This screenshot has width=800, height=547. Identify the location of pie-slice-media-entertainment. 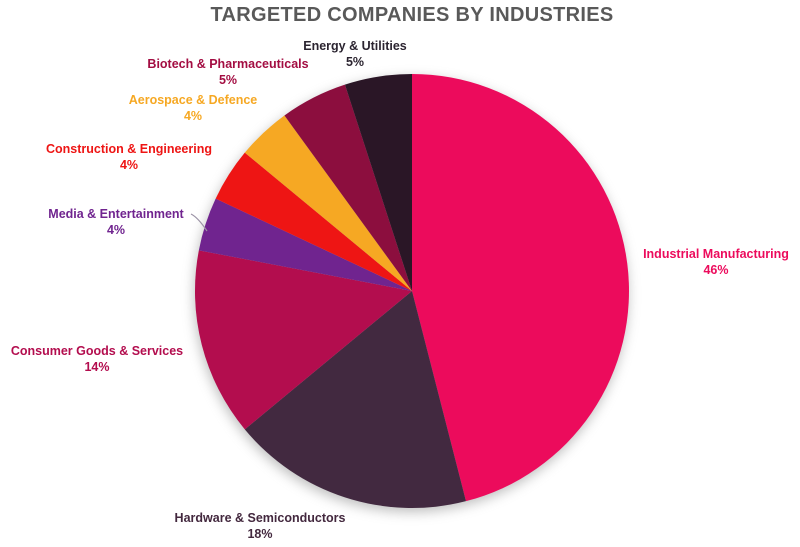
(305, 244).